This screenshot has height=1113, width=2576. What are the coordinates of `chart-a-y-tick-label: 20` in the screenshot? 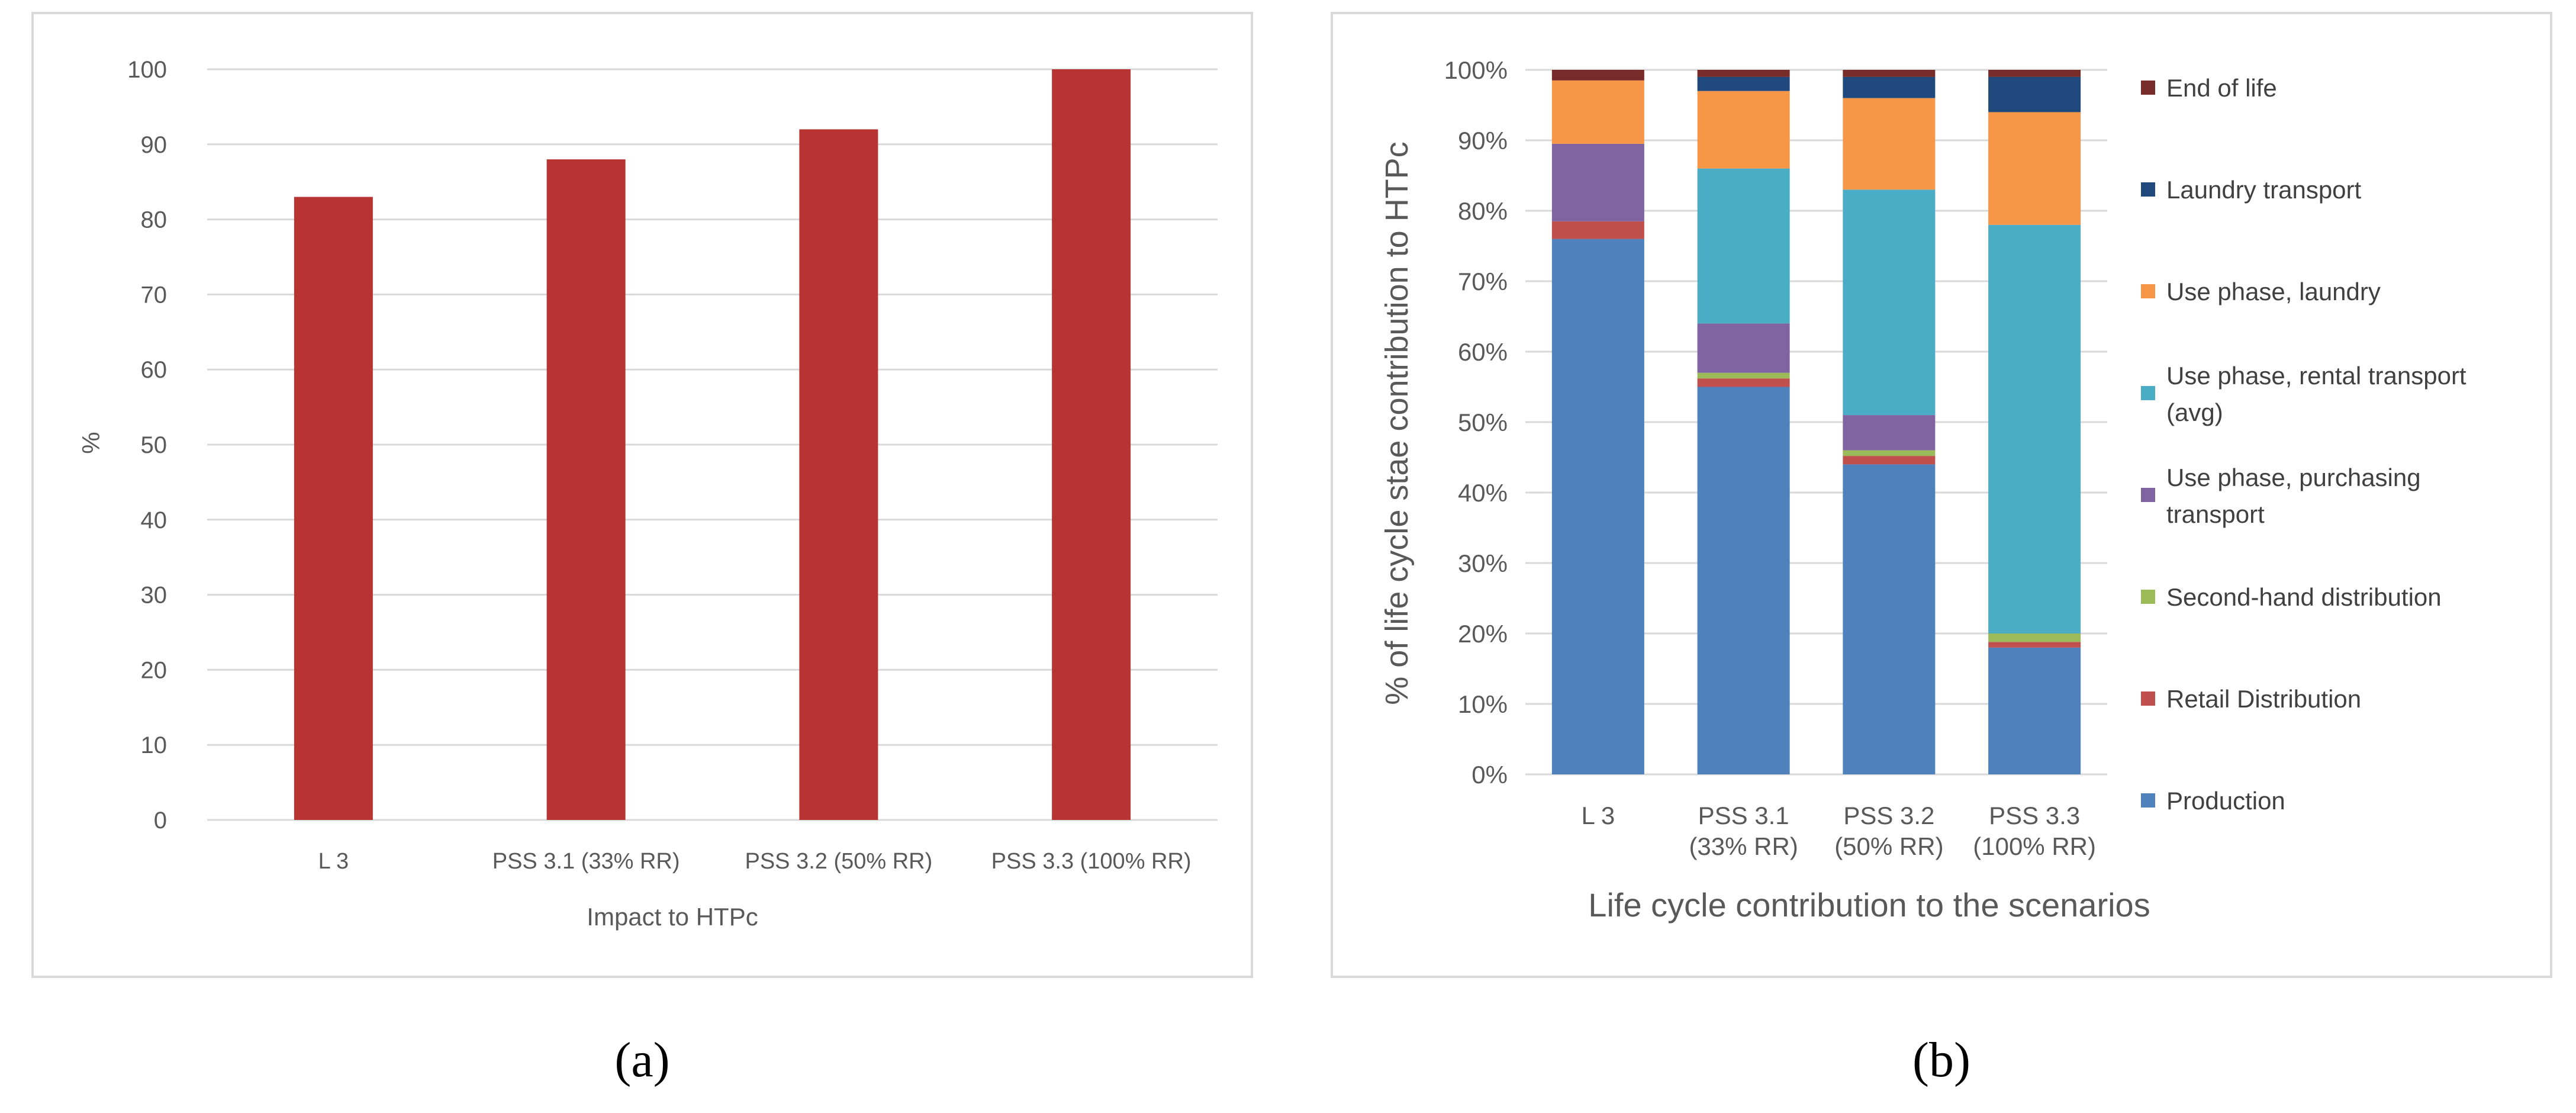 It's located at (154, 670).